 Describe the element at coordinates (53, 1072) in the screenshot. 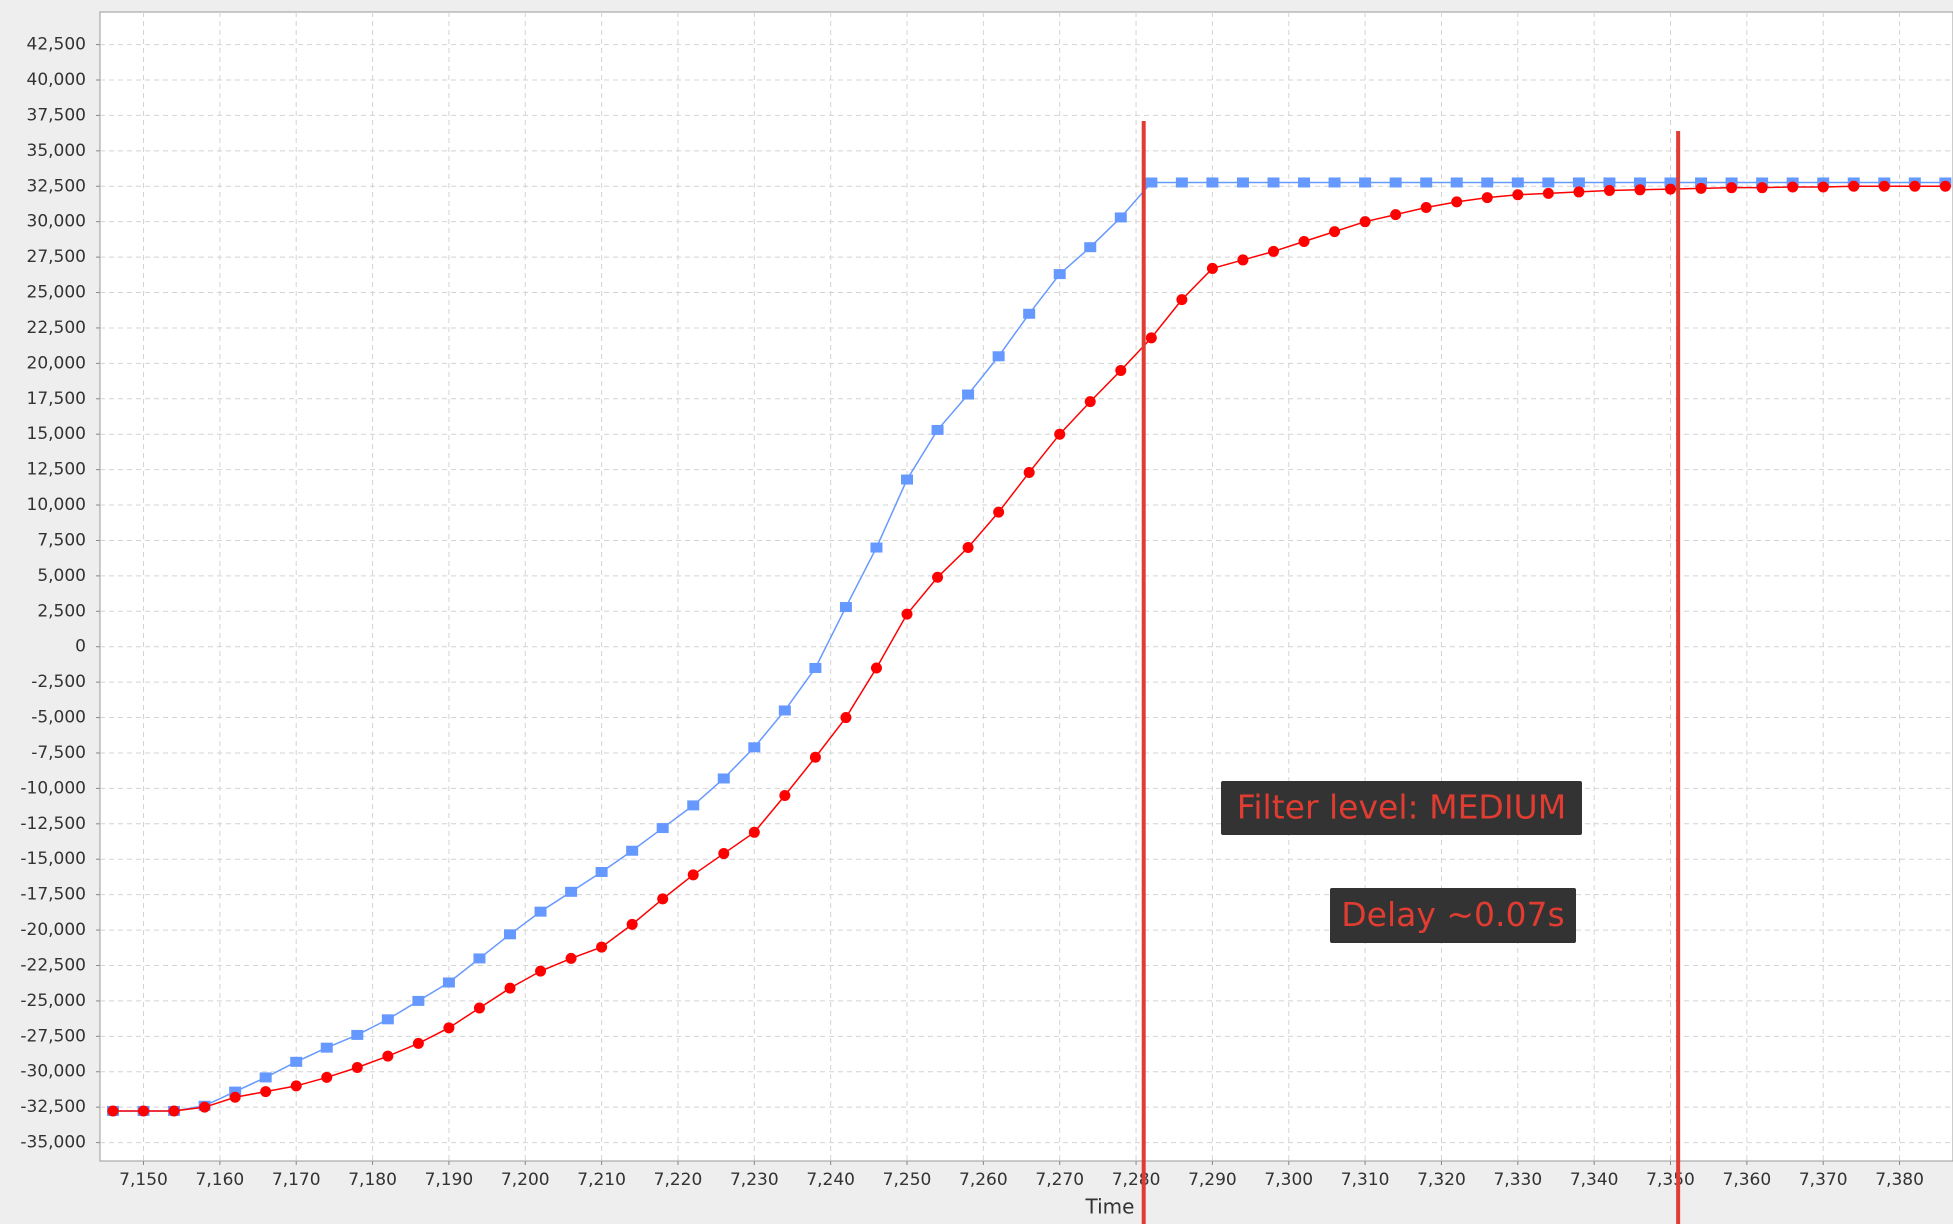

I see `y-tick-label: -30,000` at that location.